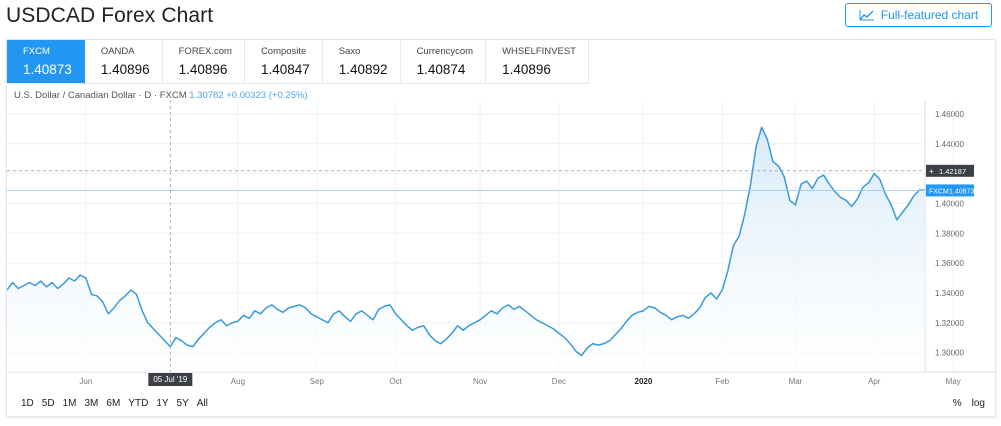 Image resolution: width=1001 pixels, height=426 pixels. What do you see at coordinates (47, 69) in the screenshot?
I see `tab-price: 1.40873` at bounding box center [47, 69].